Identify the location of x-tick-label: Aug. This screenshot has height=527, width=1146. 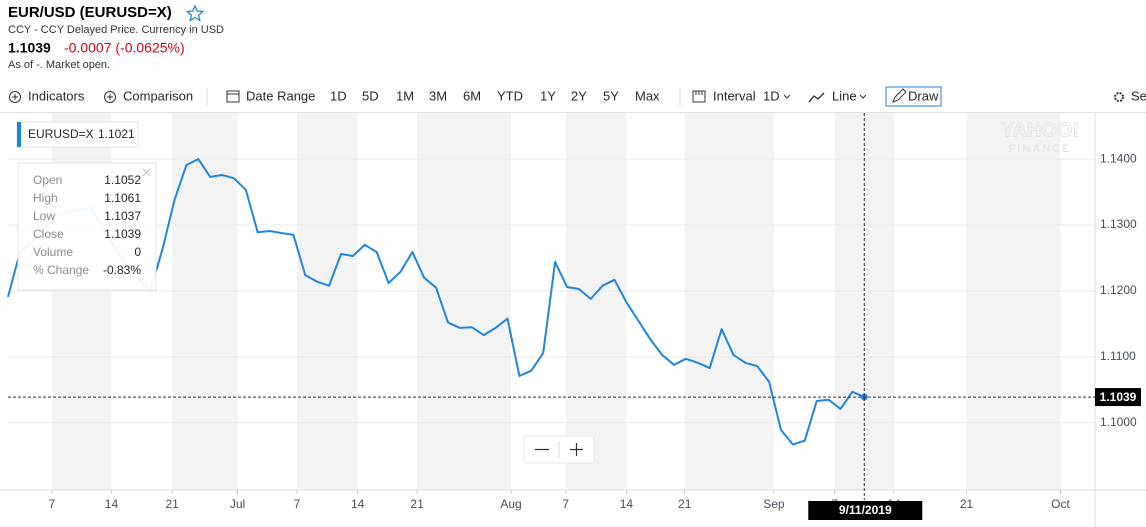
(510, 504).